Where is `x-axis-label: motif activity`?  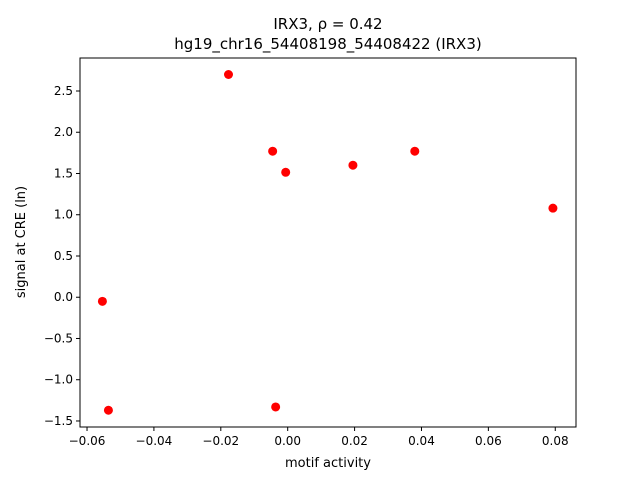 x-axis-label: motif activity is located at coordinates (328, 463).